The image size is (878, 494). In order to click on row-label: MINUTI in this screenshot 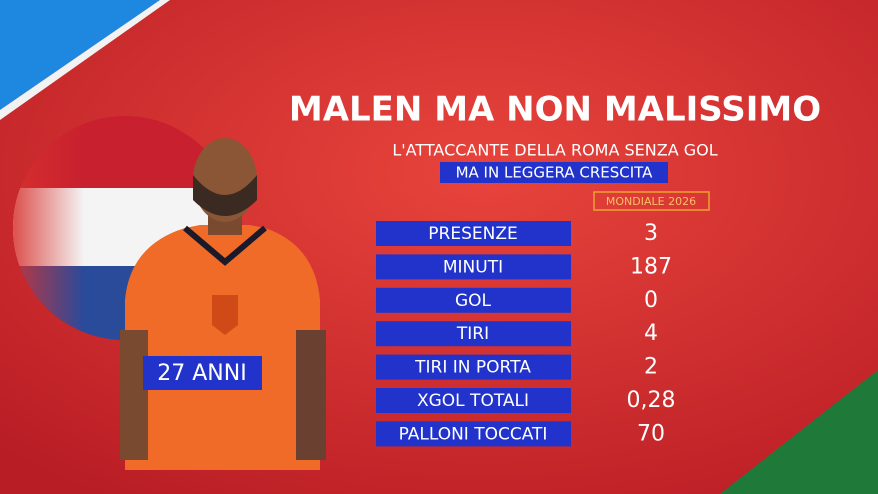, I will do `click(473, 267)`.